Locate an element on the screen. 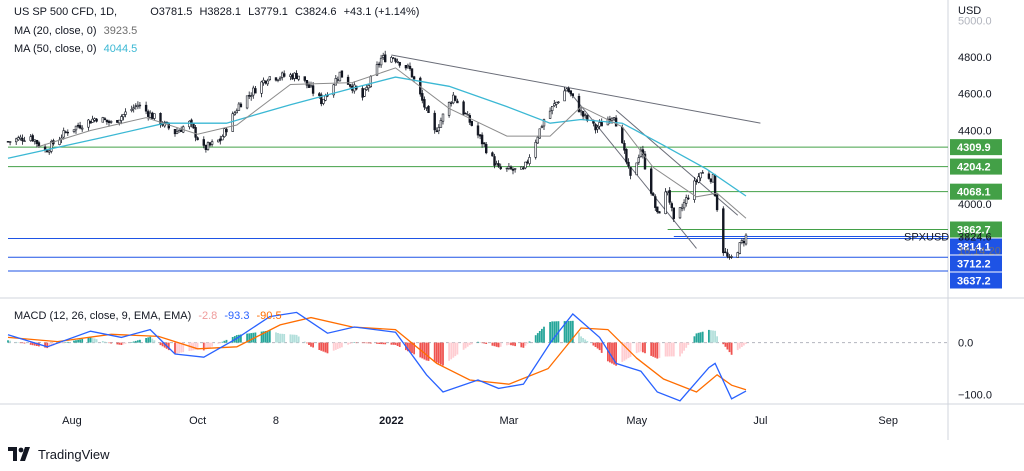  tradingview-brand: TradingView is located at coordinates (59, 454).